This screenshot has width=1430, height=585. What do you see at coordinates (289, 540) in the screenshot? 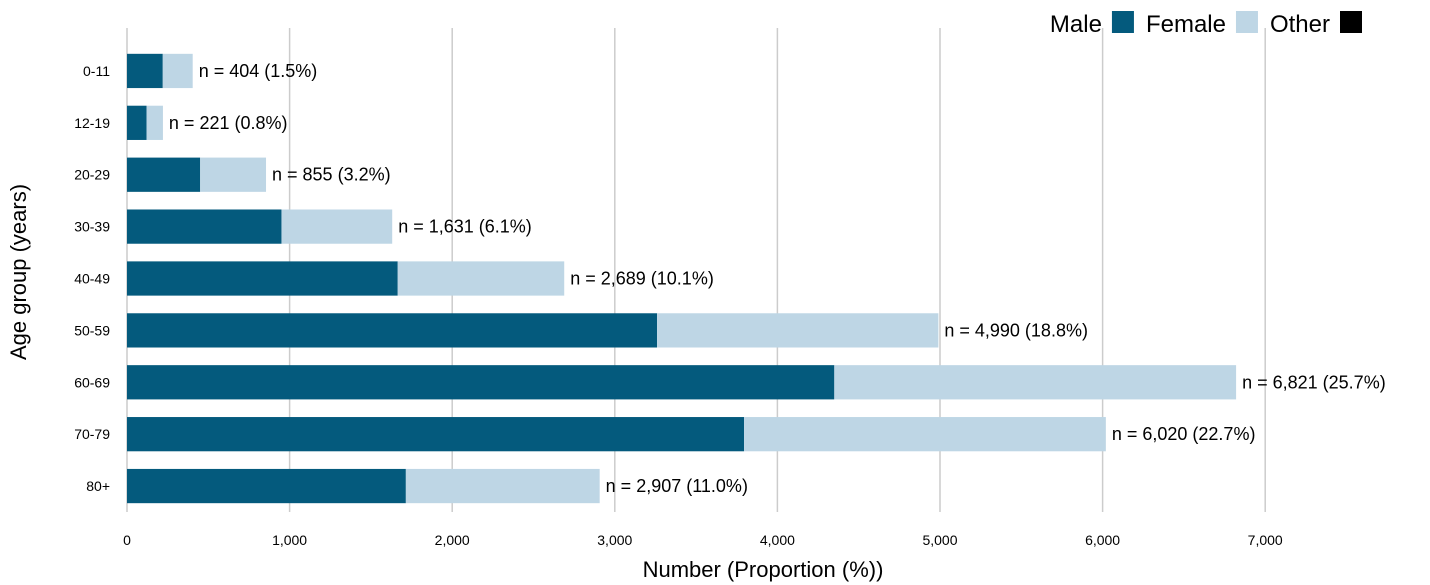
I see `x-tick-label: 1,000` at bounding box center [289, 540].